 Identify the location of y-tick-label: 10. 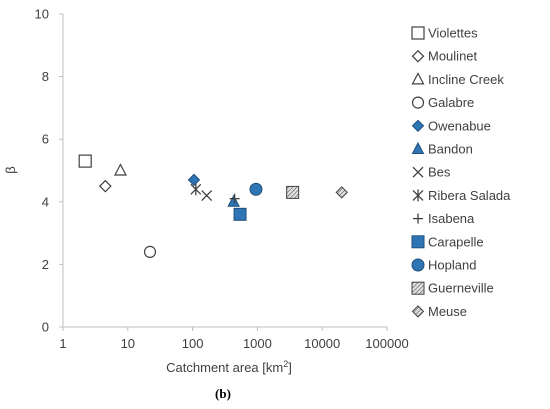
(42, 14).